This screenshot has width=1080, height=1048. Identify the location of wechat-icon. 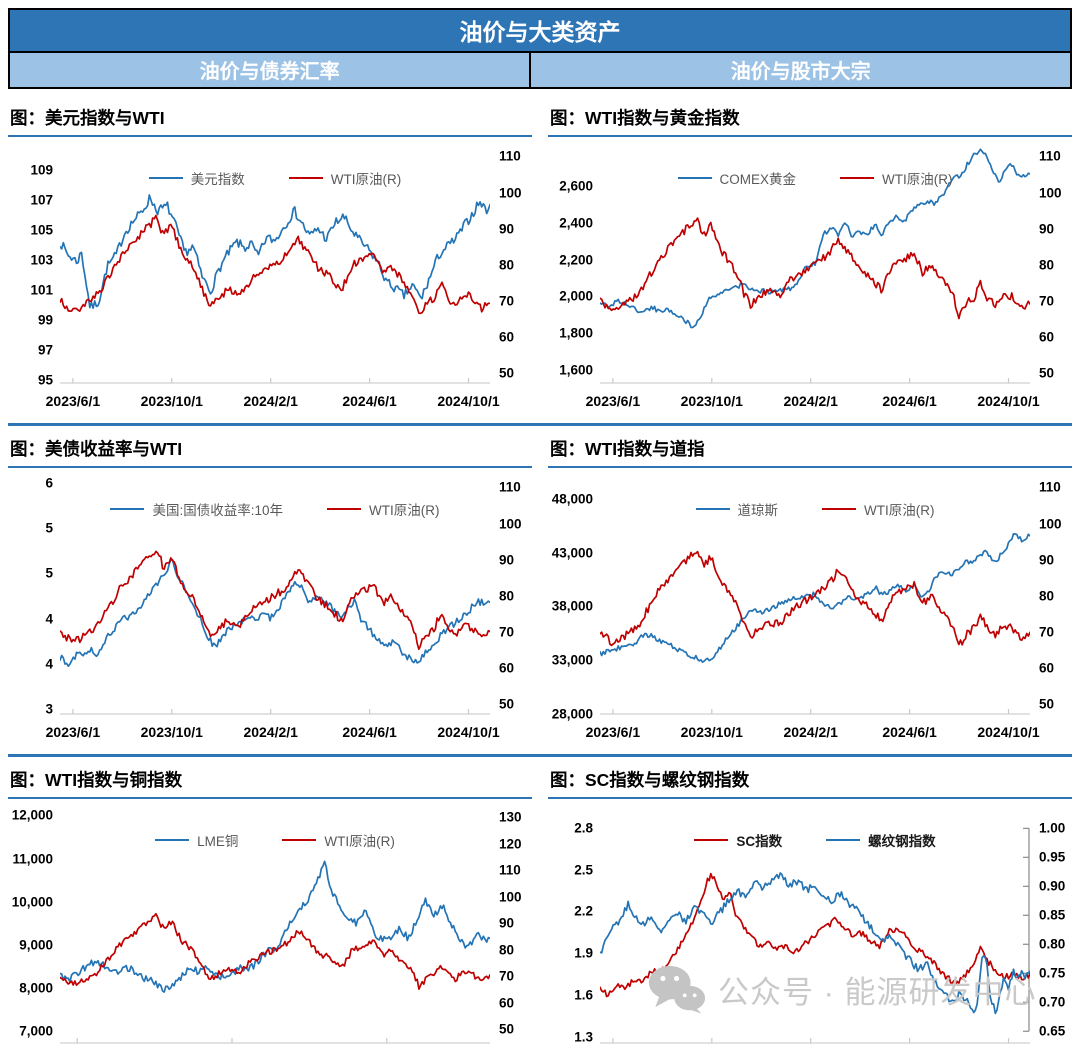
(677, 989).